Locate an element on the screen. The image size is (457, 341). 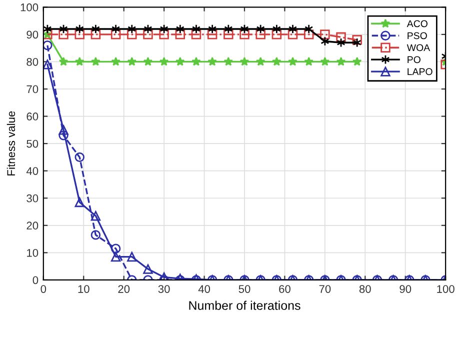
x-tick-label: 40 is located at coordinates (204, 289).